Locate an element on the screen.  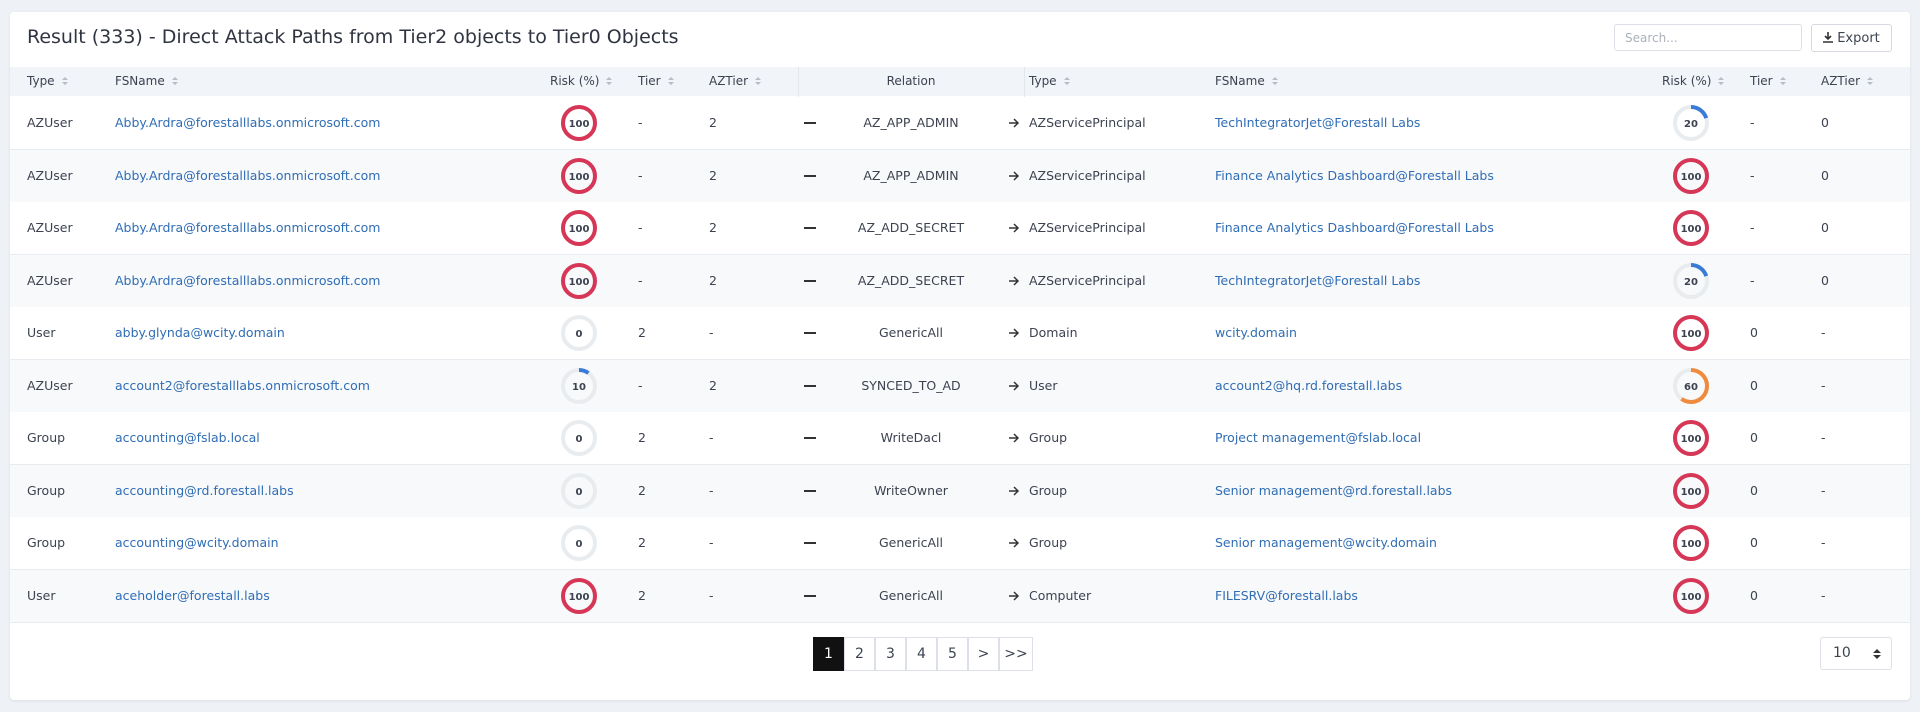
page-size-select: 10 is located at coordinates (1856, 653).